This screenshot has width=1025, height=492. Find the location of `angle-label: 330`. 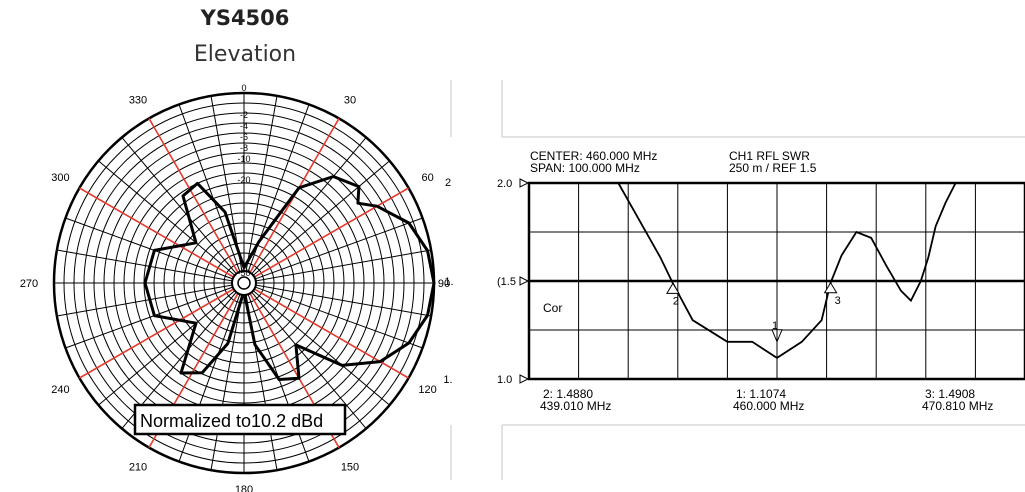

angle-label: 330 is located at coordinates (138, 100).